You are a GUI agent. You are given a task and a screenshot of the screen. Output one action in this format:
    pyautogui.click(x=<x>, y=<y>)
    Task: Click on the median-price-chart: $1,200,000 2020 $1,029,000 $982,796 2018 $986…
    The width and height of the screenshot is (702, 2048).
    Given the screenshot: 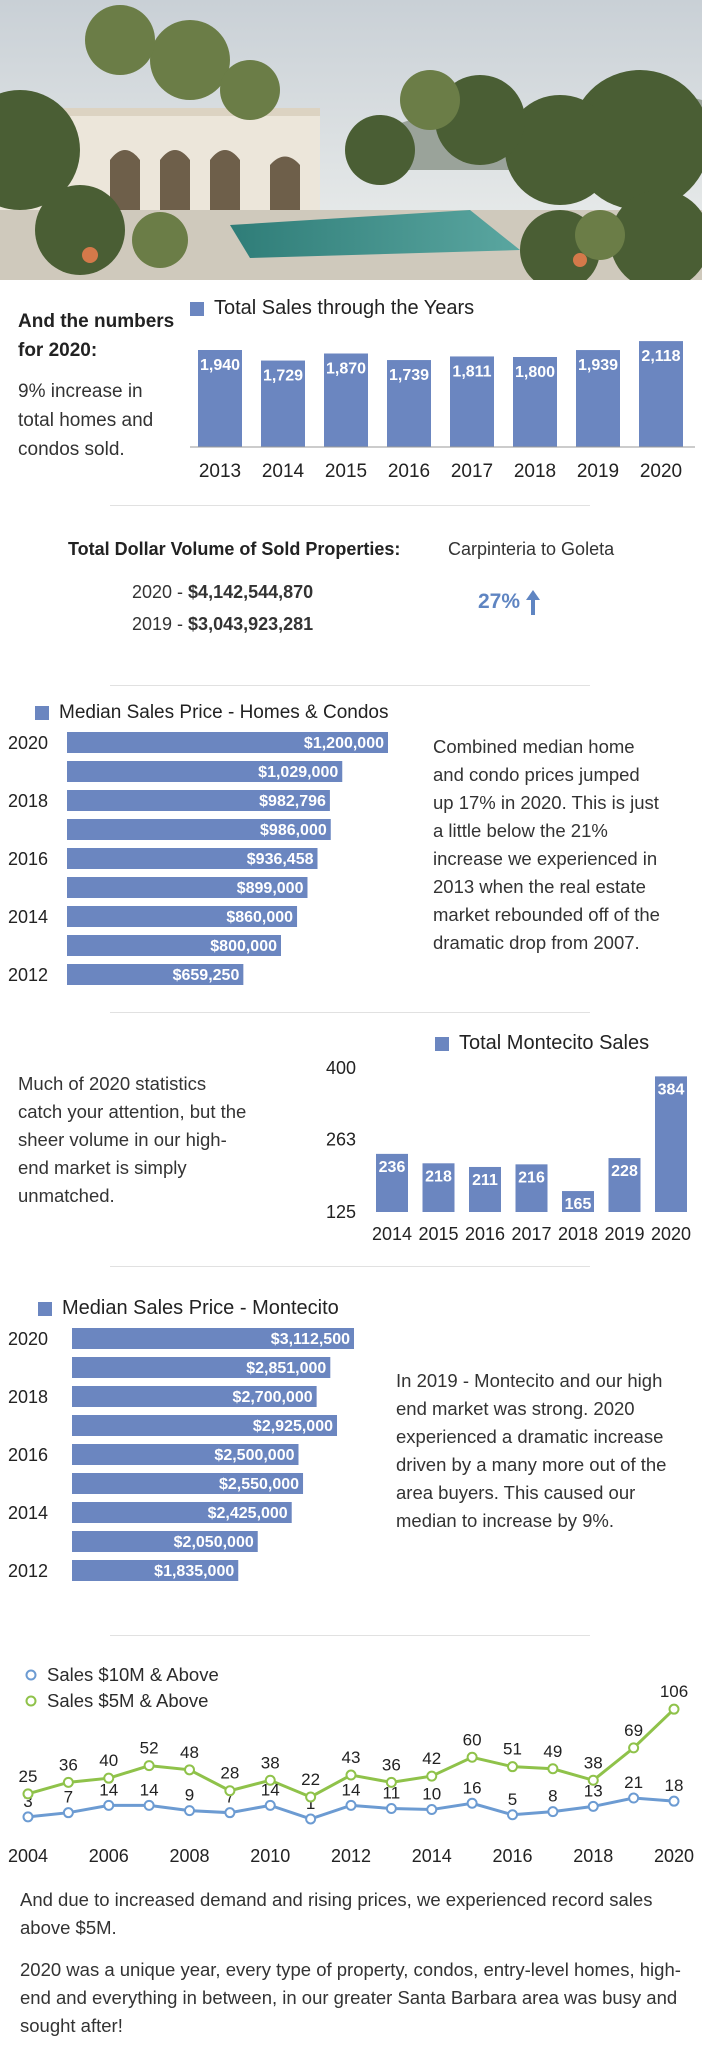 What is the action you would take?
    pyautogui.click(x=198, y=858)
    